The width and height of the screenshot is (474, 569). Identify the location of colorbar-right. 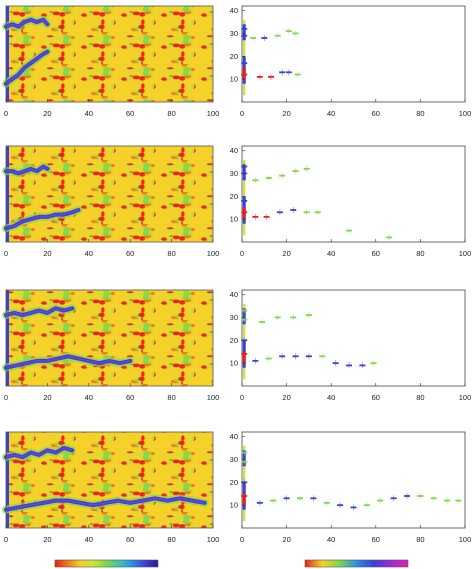
(356, 563).